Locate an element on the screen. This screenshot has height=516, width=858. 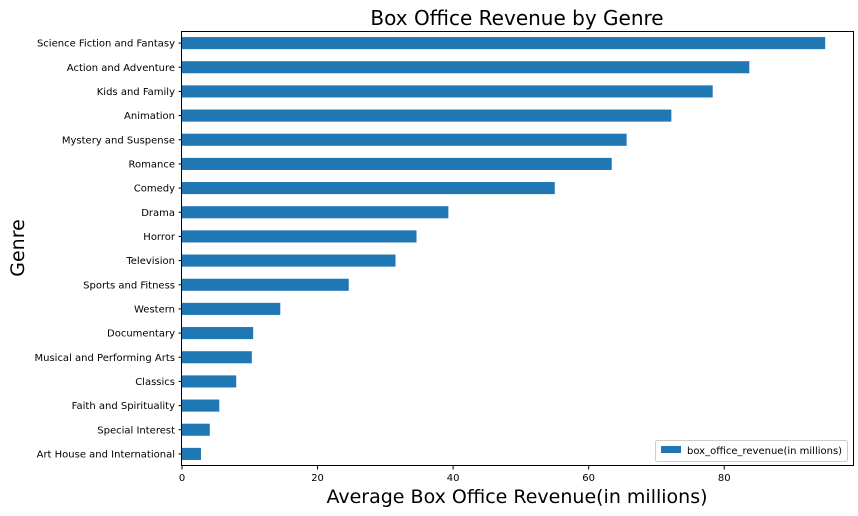
legend-box is located at coordinates (751, 451).